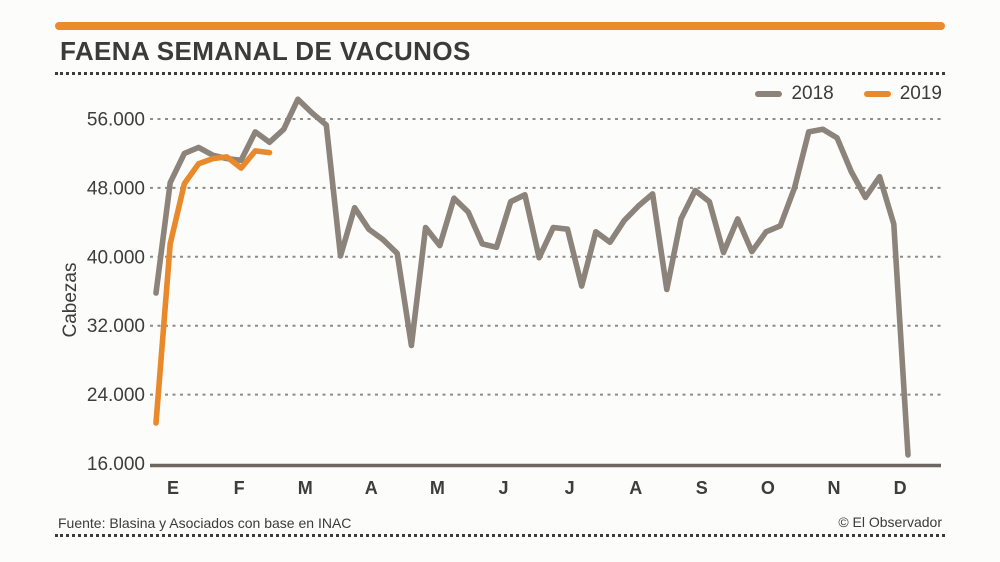 The width and height of the screenshot is (1000, 562). I want to click on top-accent-bar, so click(500, 26).